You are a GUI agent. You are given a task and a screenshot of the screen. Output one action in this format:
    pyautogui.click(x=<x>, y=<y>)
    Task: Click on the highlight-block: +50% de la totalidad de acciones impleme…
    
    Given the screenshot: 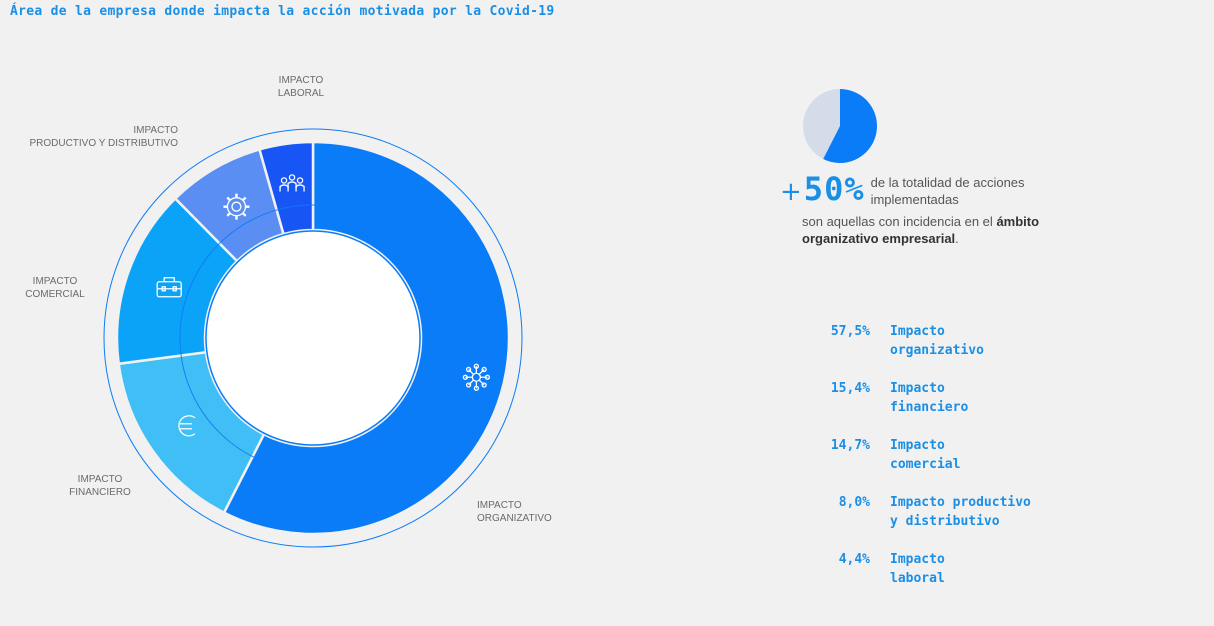 What is the action you would take?
    pyautogui.click(x=916, y=209)
    